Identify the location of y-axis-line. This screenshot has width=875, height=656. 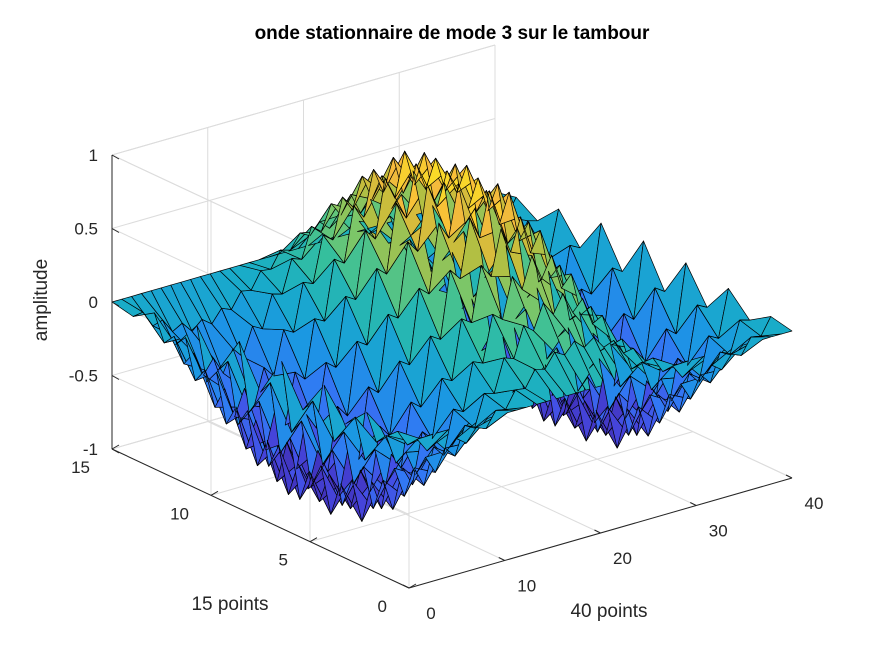
(260, 518).